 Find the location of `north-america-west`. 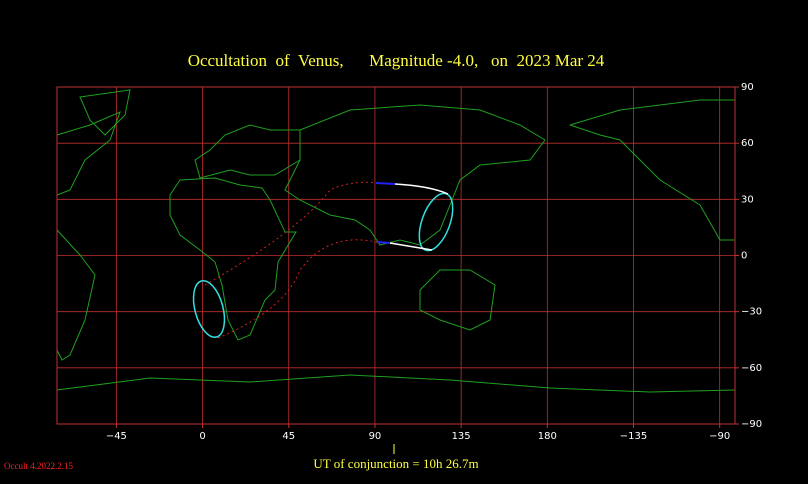

north-america-west is located at coordinates (88, 153).